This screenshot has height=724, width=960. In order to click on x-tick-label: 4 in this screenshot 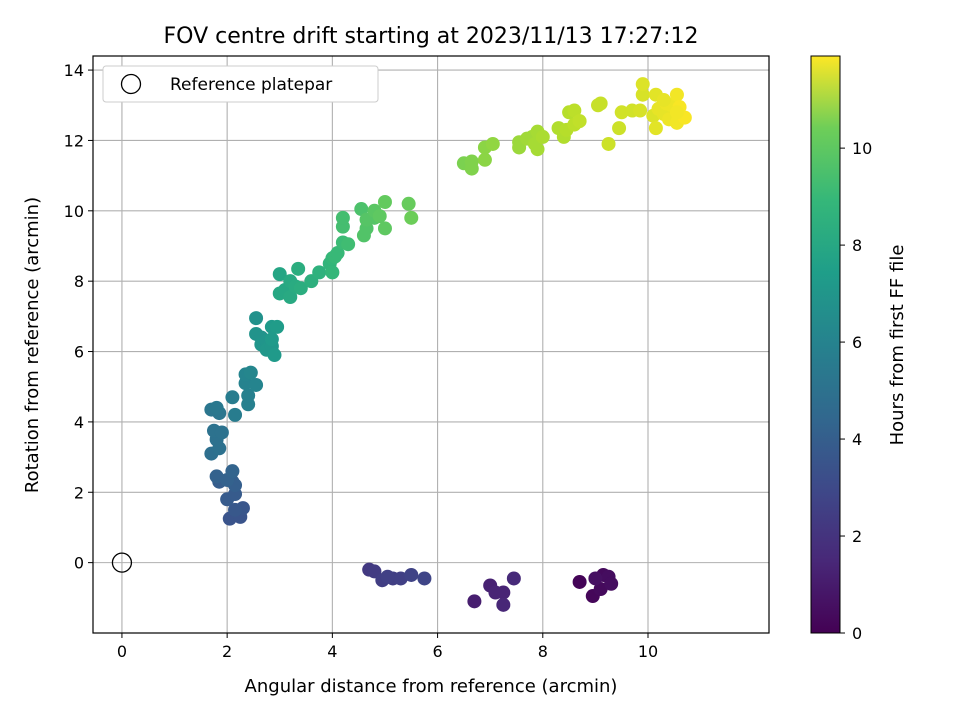, I will do `click(332, 651)`.